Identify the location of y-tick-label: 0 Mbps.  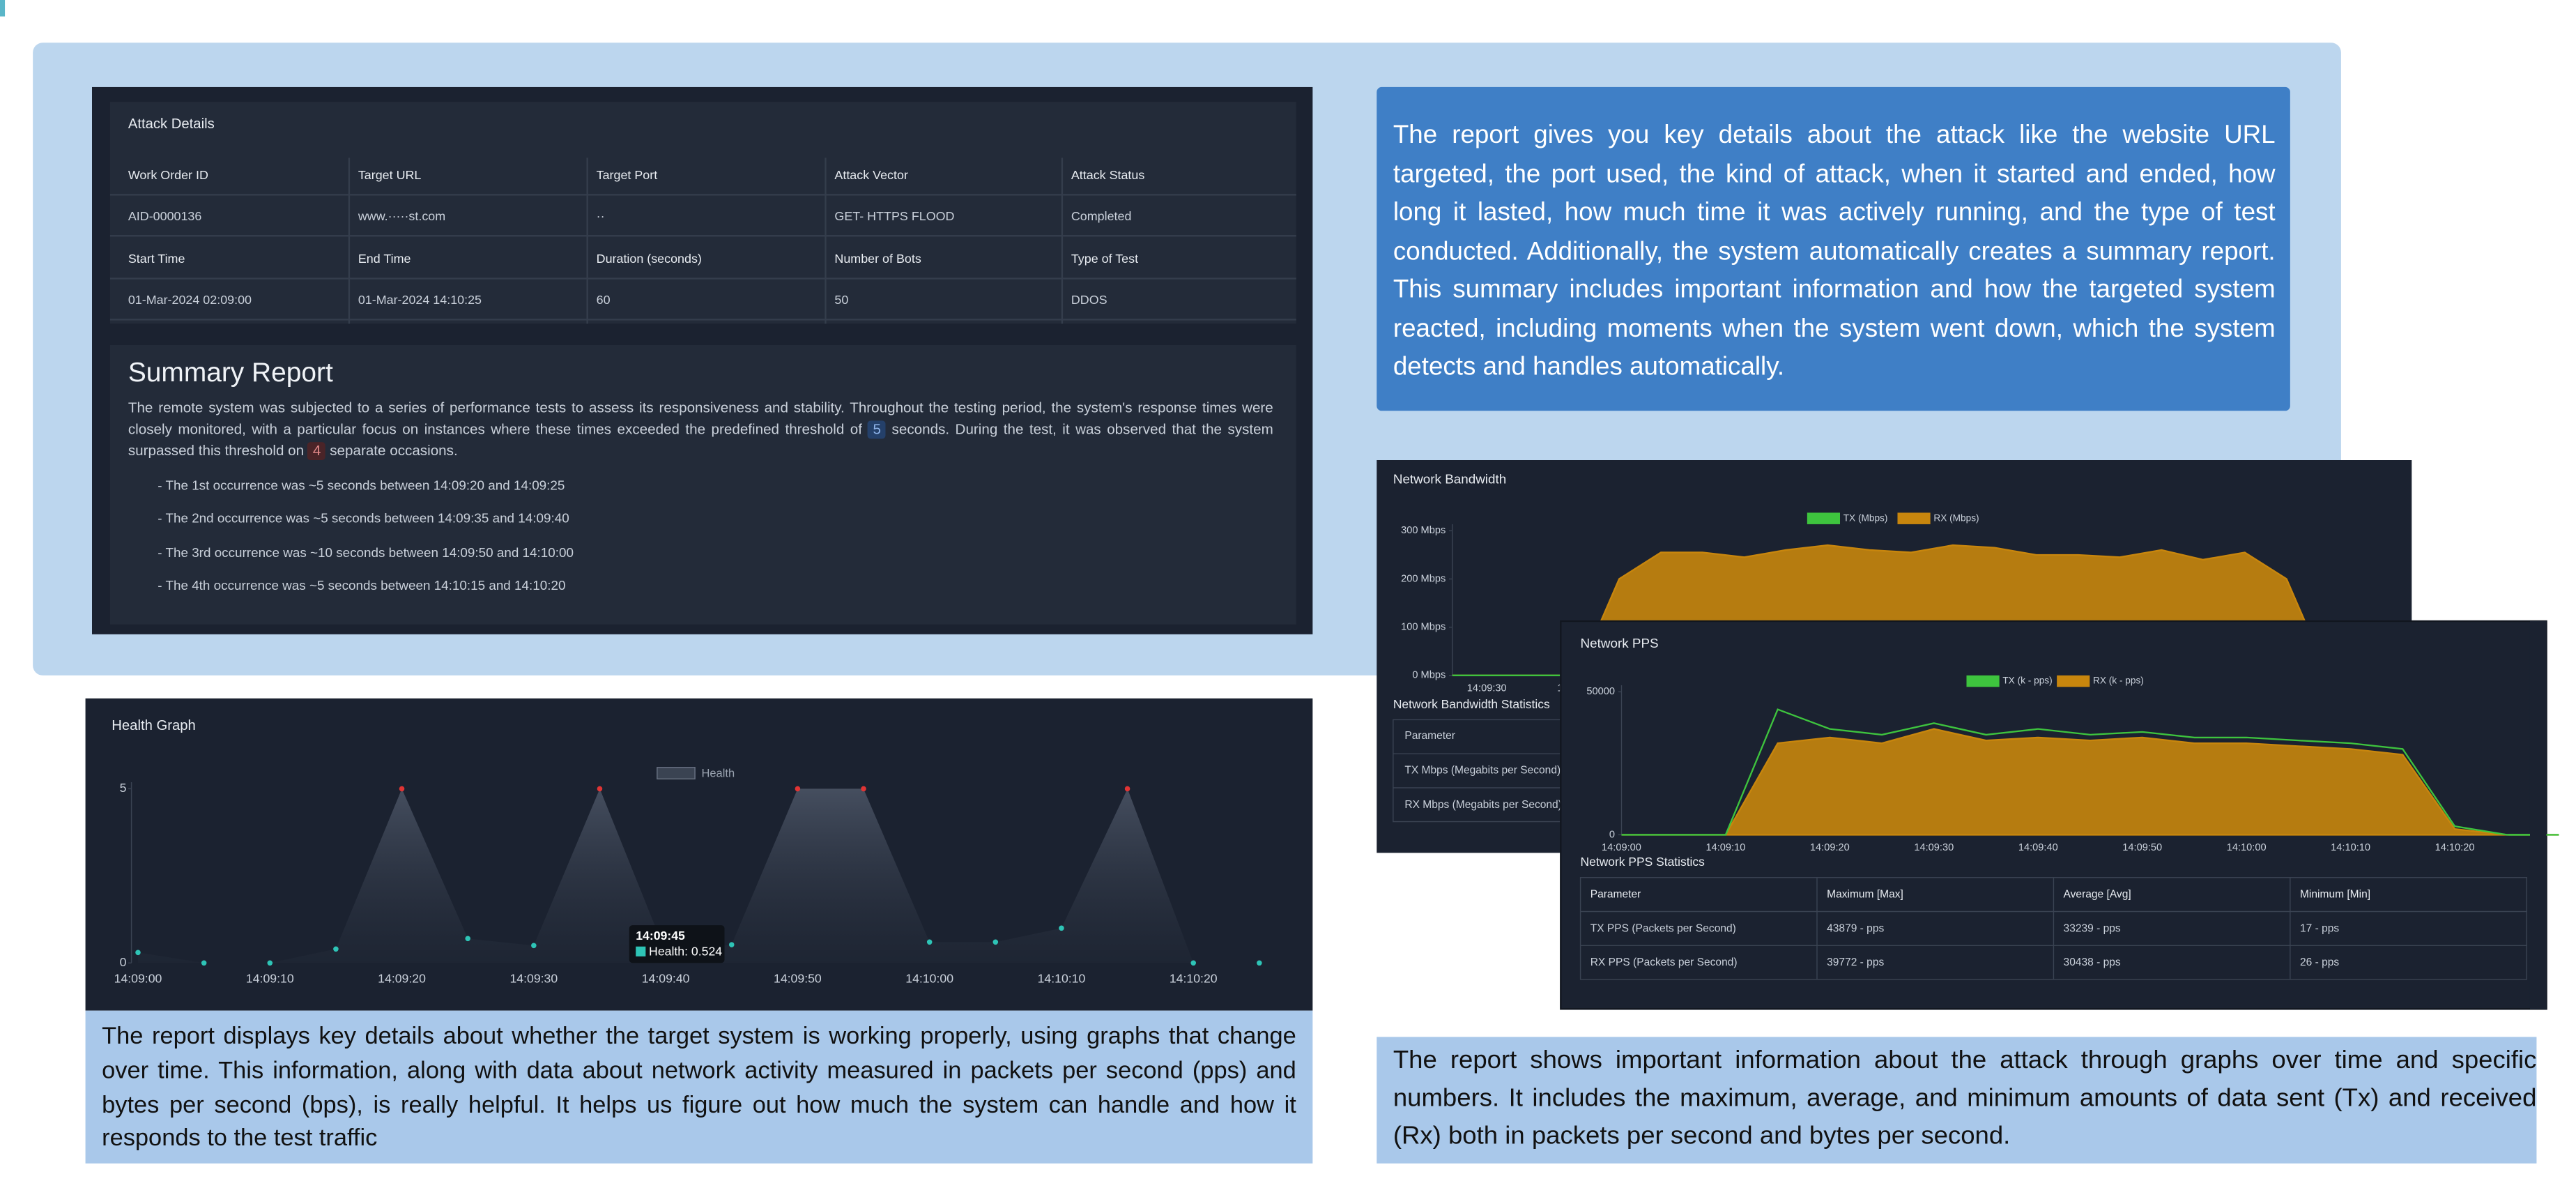
(1429, 675).